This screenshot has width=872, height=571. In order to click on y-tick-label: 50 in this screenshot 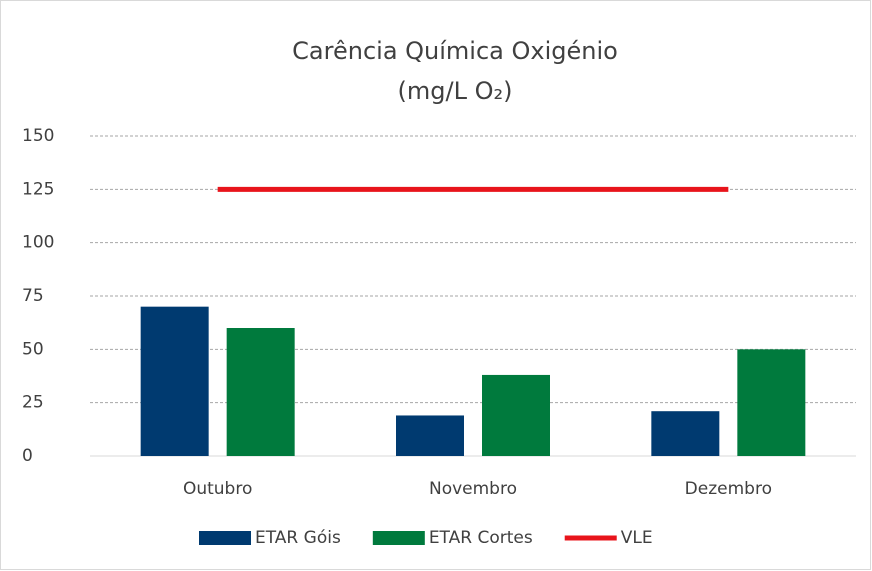, I will do `click(33, 349)`.